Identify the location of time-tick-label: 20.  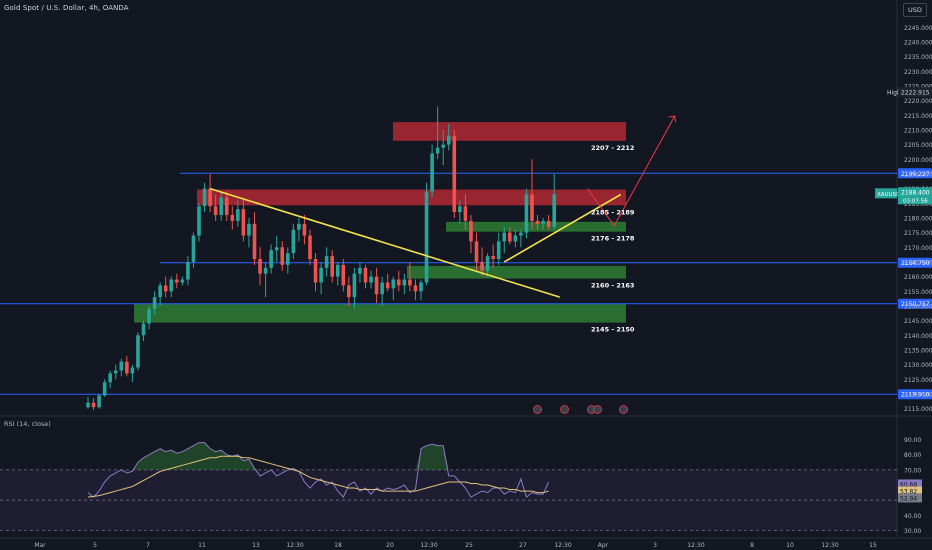
(390, 545).